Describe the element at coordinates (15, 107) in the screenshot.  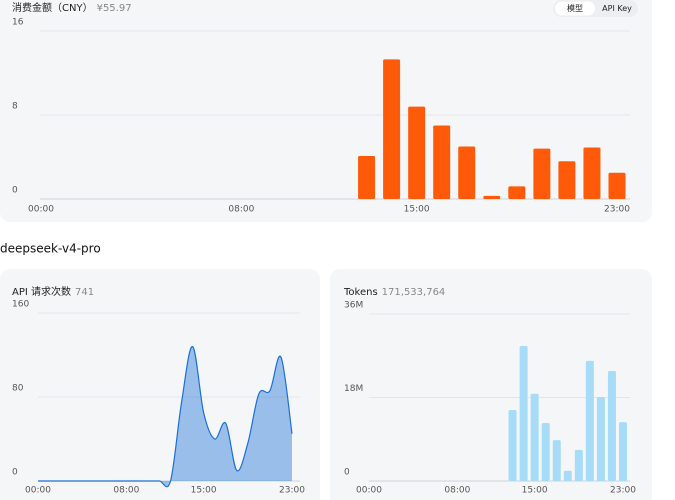
I see `y-tick-label: 8` at that location.